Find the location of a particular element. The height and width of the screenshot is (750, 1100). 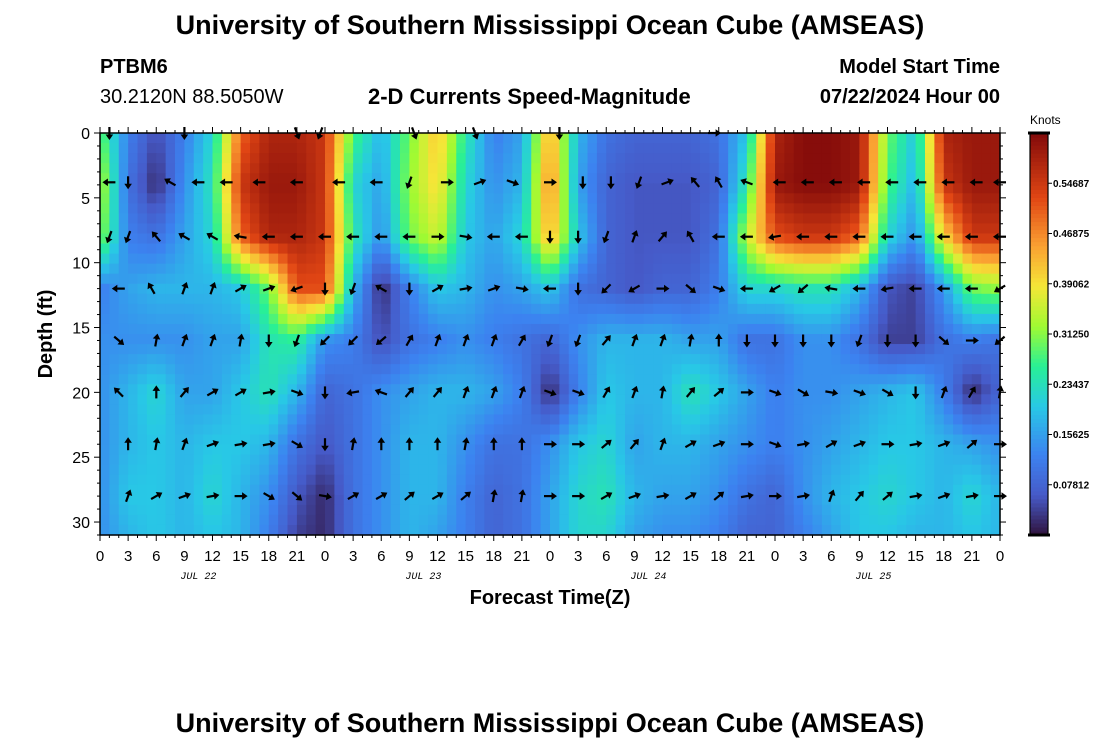

arrow-head is located at coordinates (216, 496).